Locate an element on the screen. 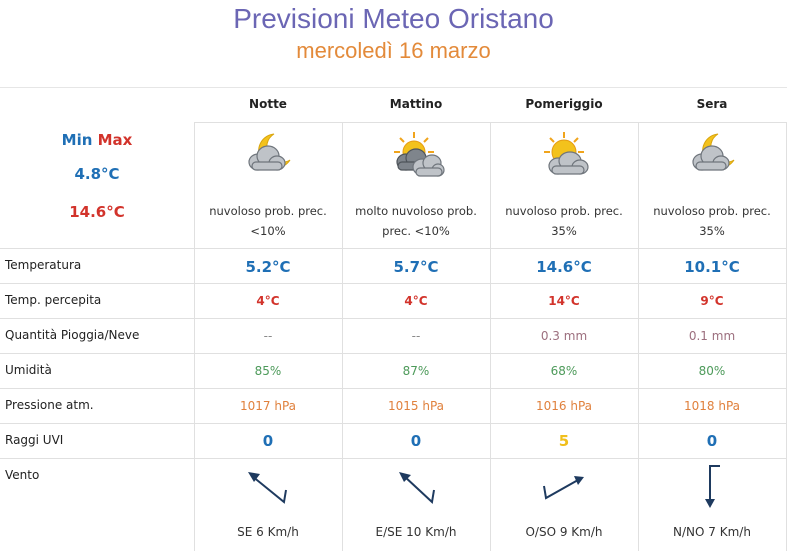 The width and height of the screenshot is (787, 551). sun-cloud-icon is located at coordinates (566, 153).